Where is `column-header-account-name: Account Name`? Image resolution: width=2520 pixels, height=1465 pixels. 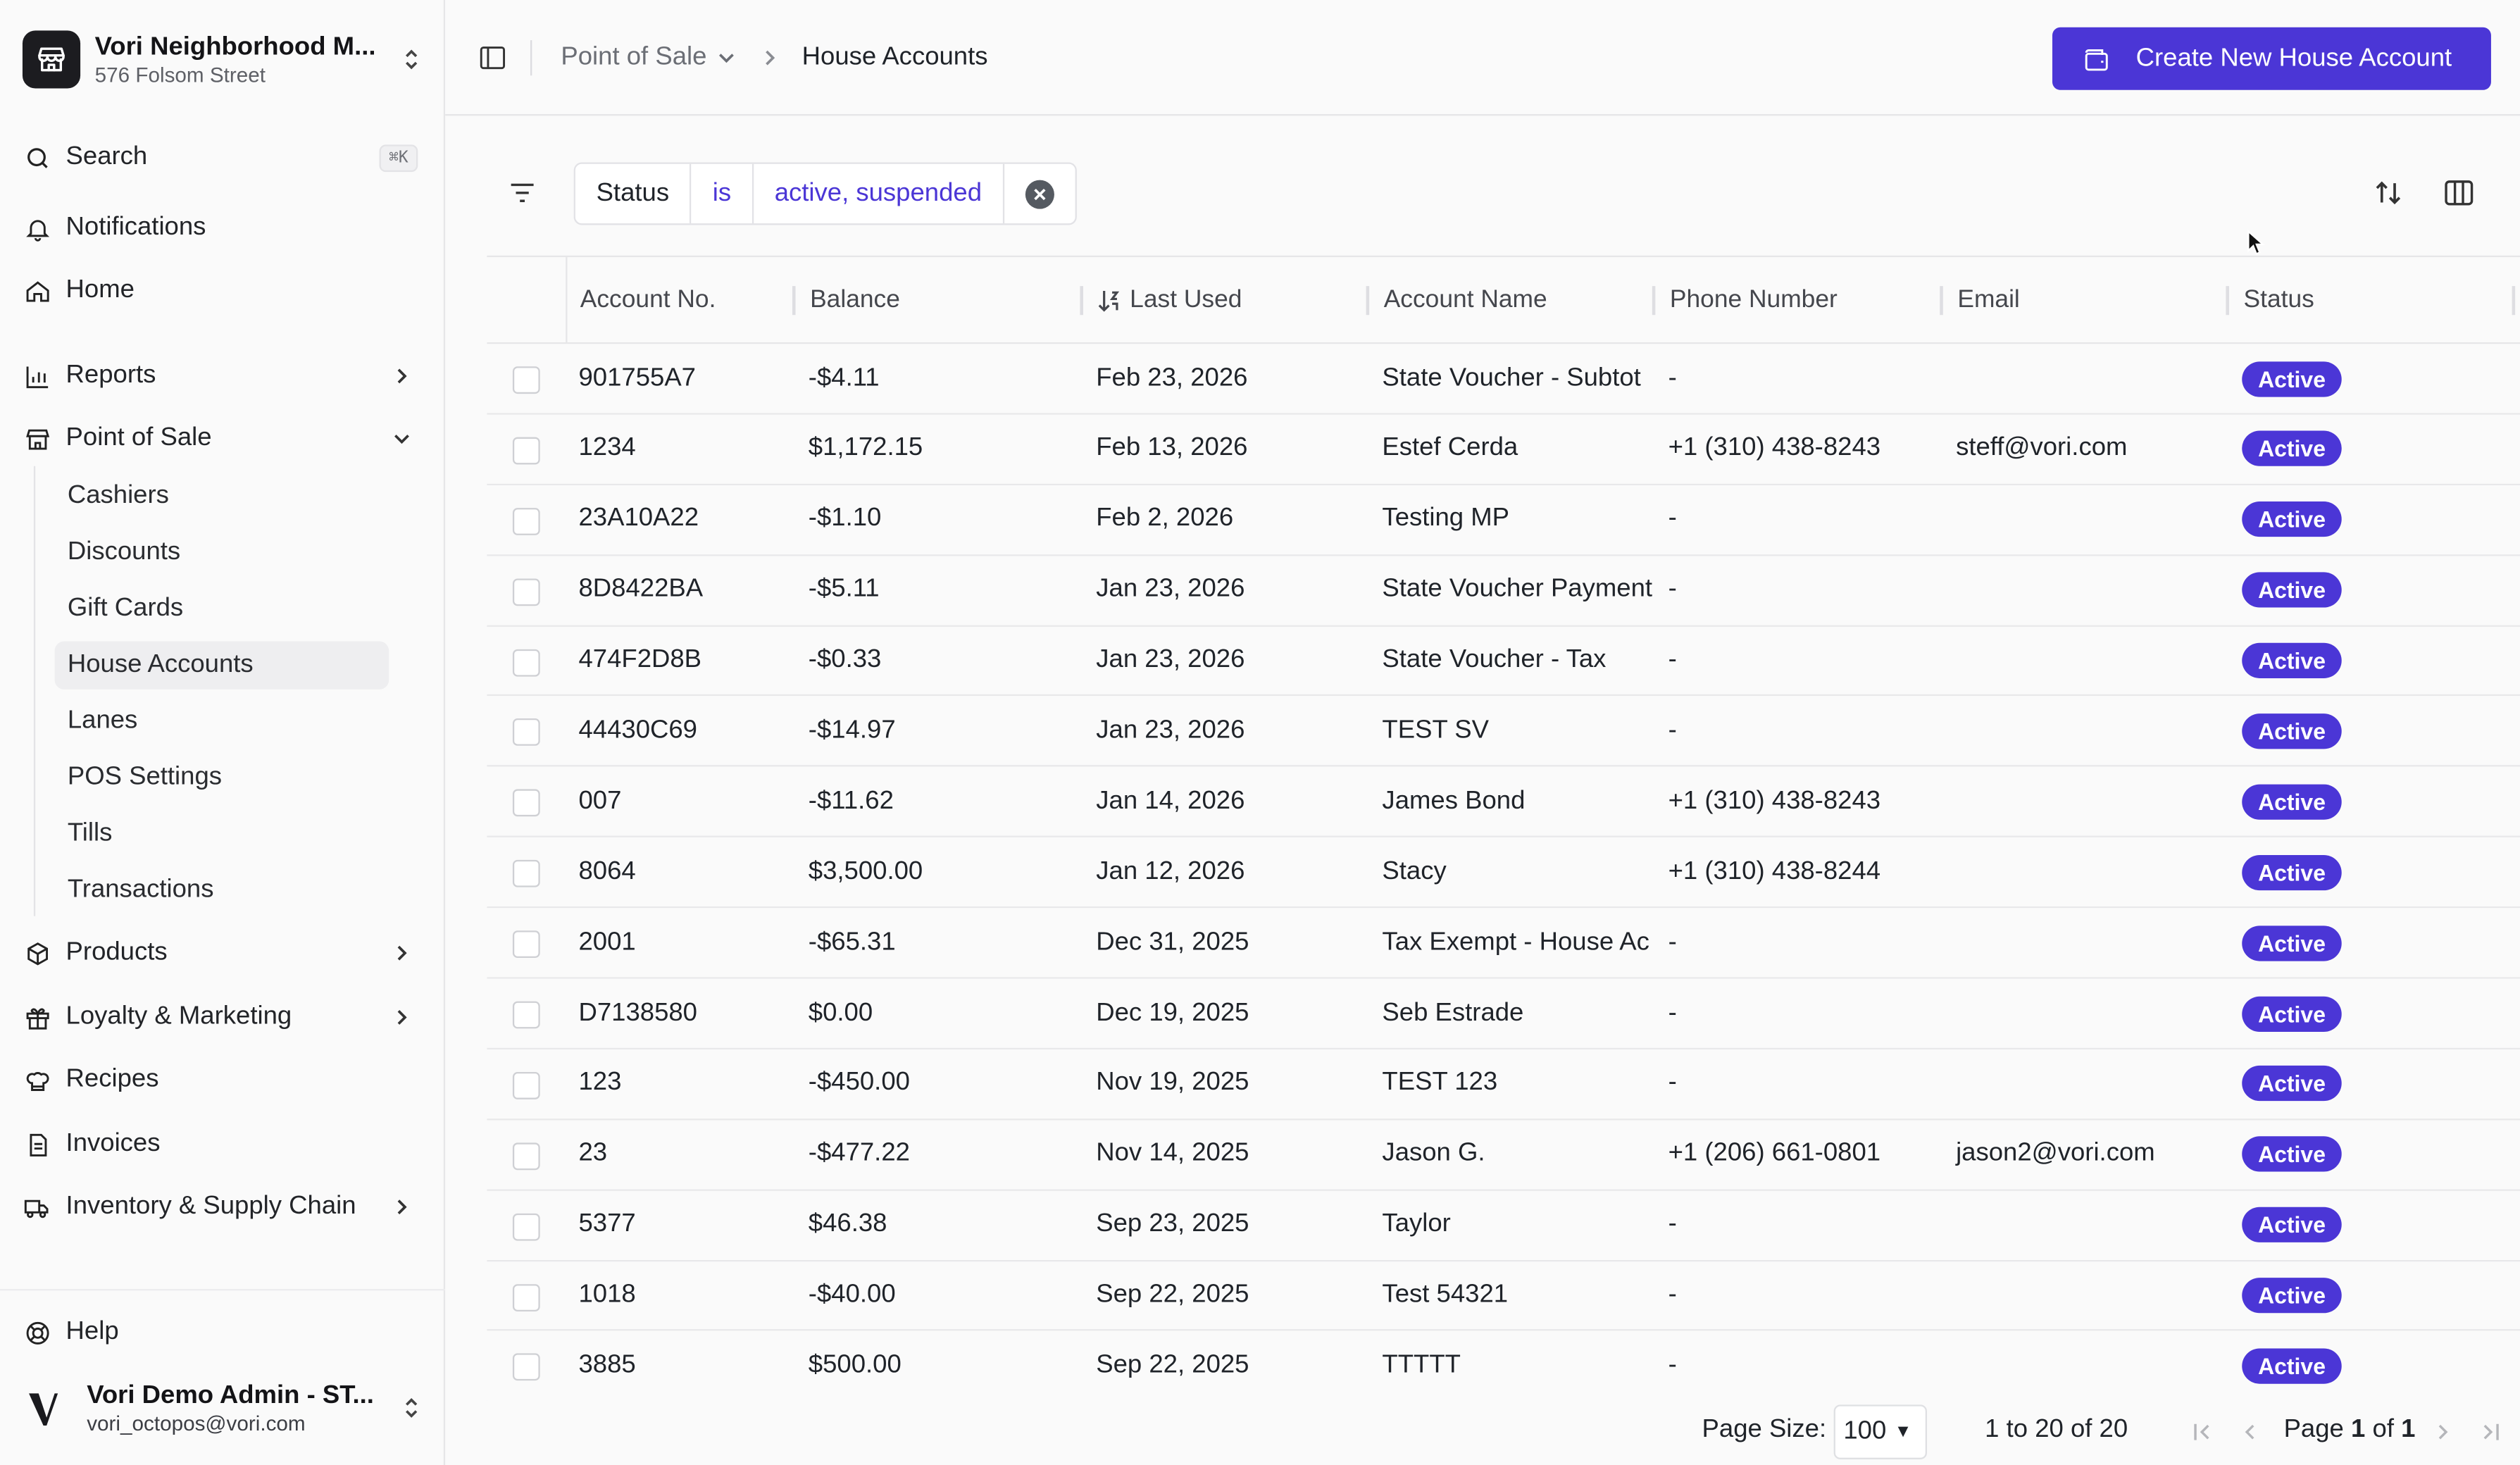
column-header-account-name: Account Name is located at coordinates (1513, 300).